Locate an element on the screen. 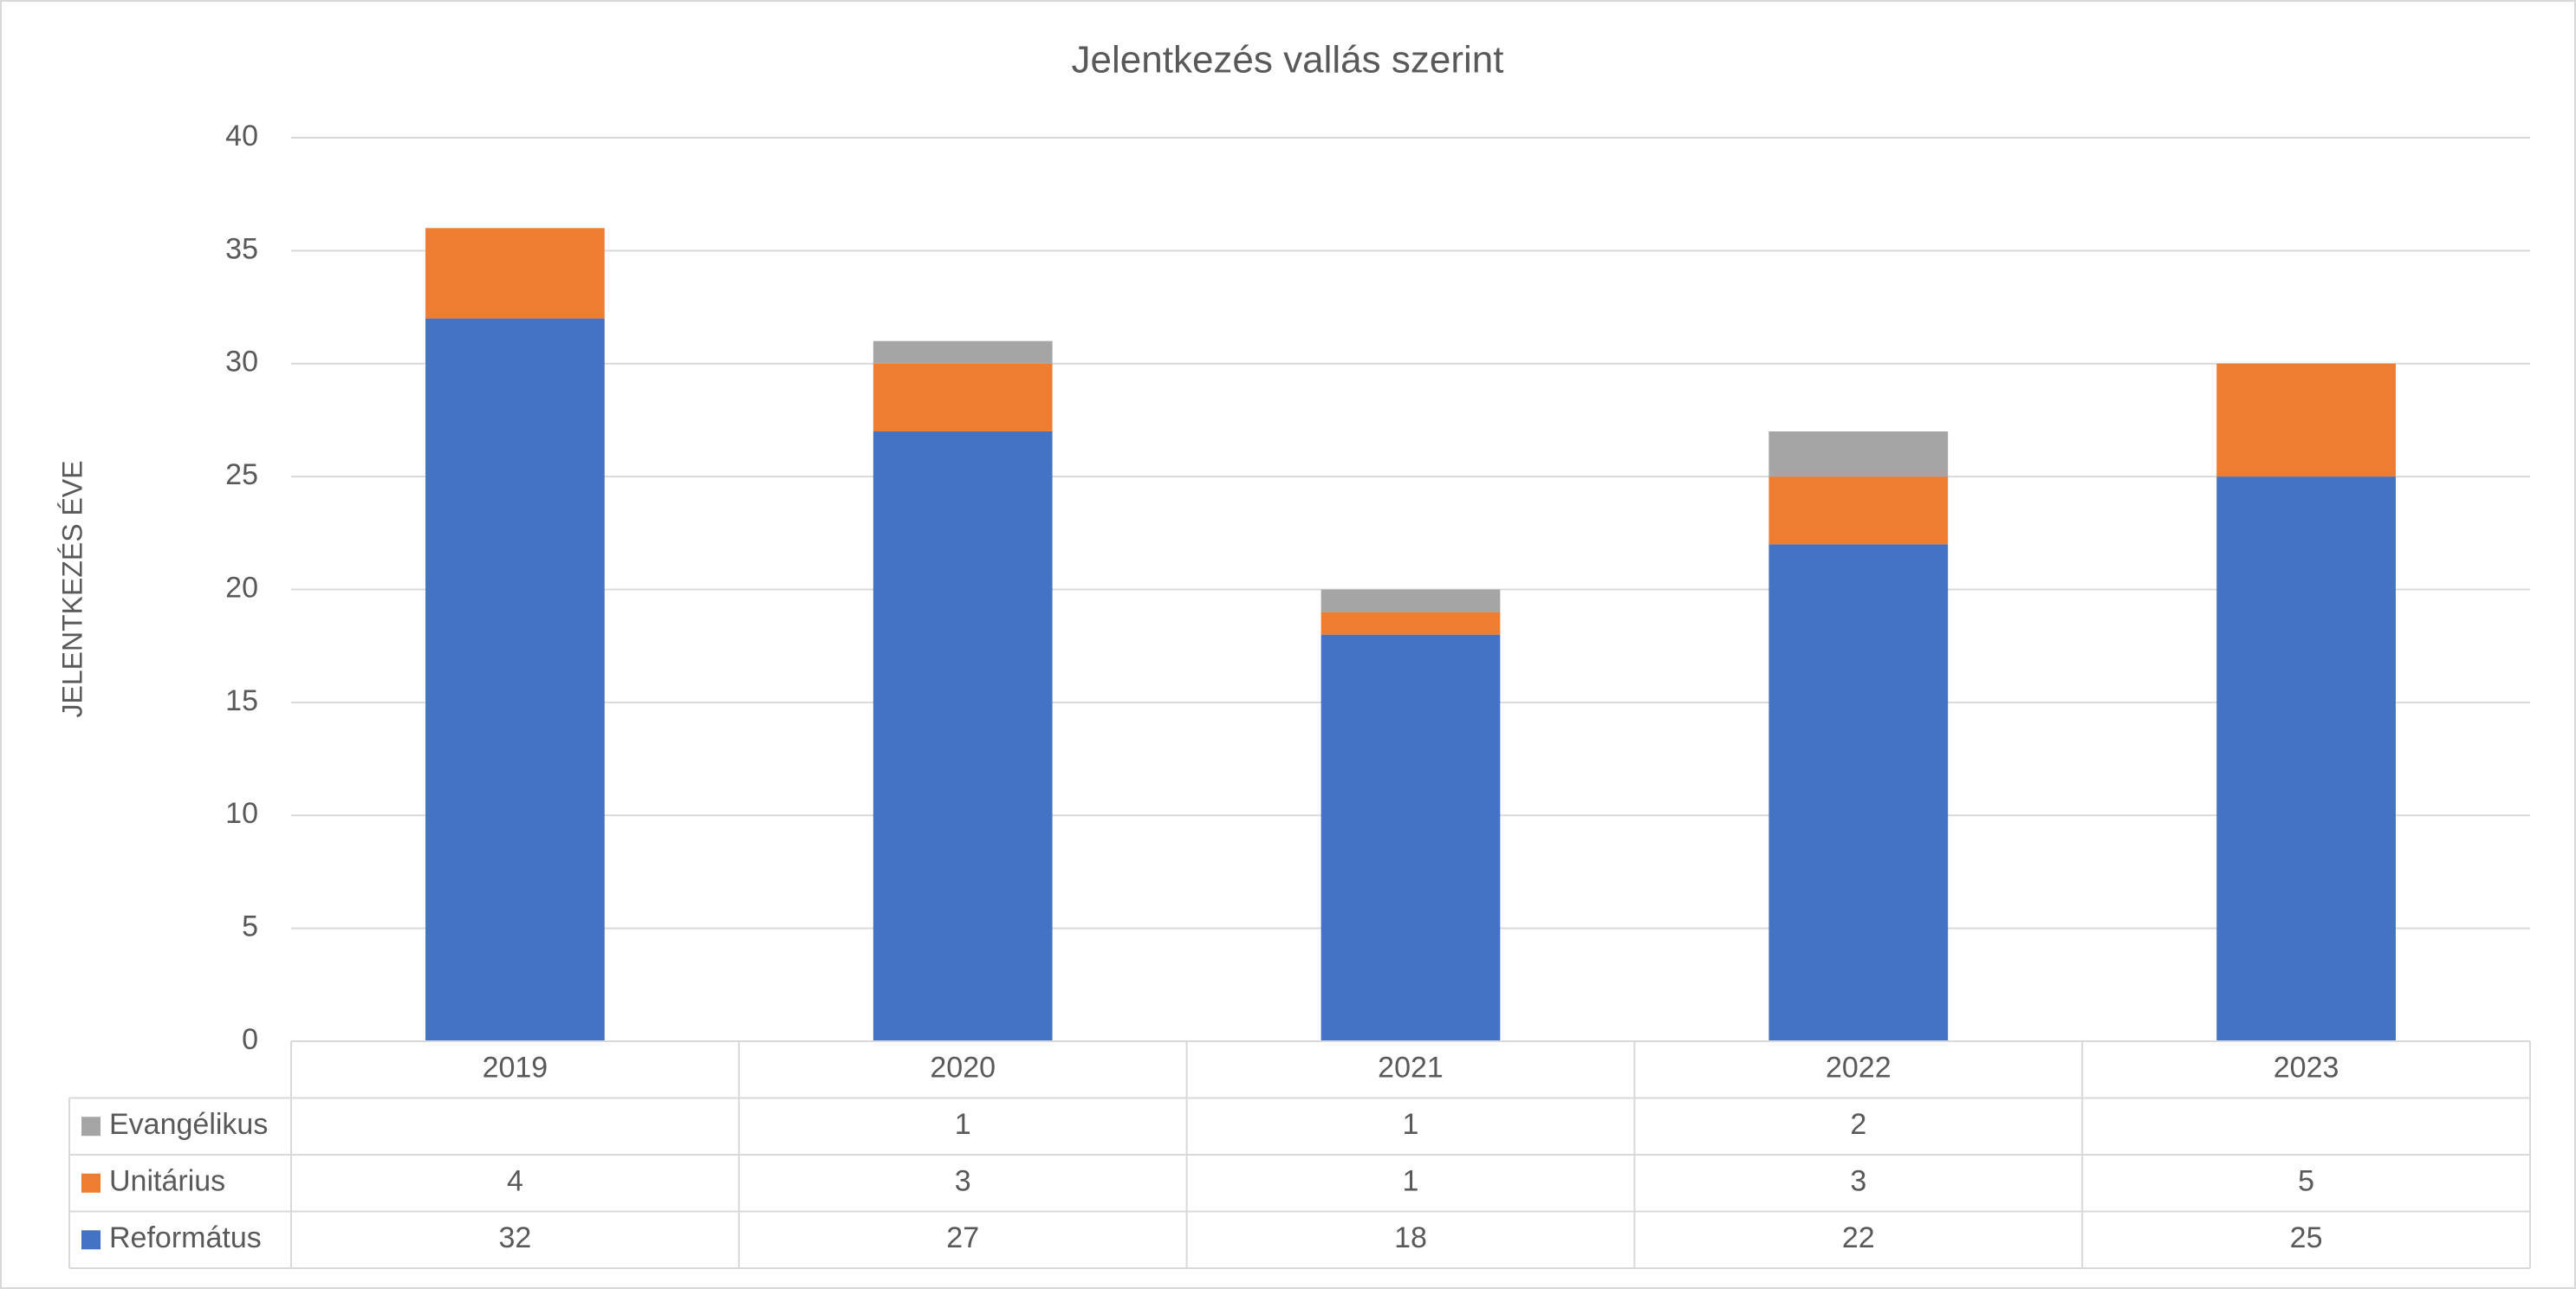 This screenshot has height=1289, width=2576. y-tick-label: 40 is located at coordinates (241, 136).